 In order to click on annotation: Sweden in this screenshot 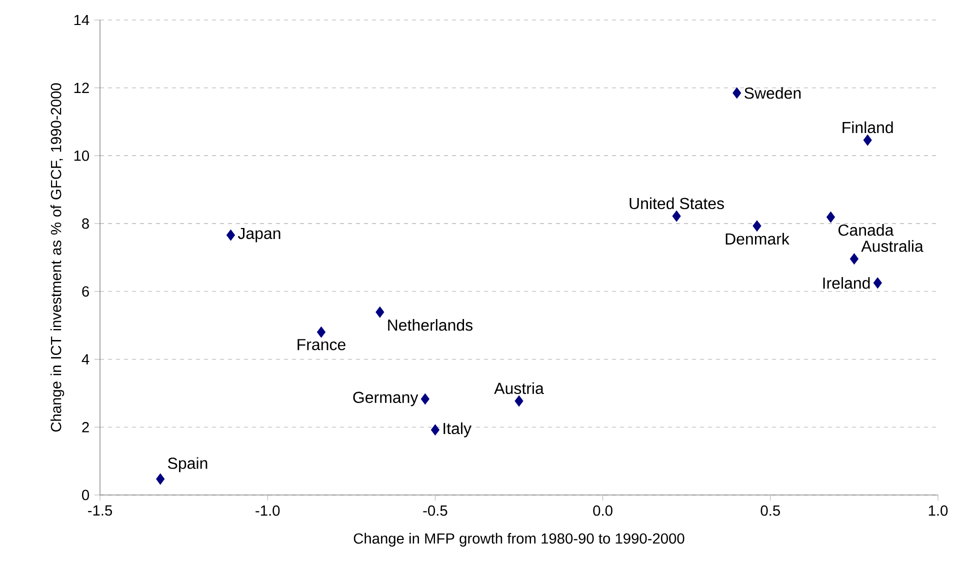, I will do `click(772, 93)`.